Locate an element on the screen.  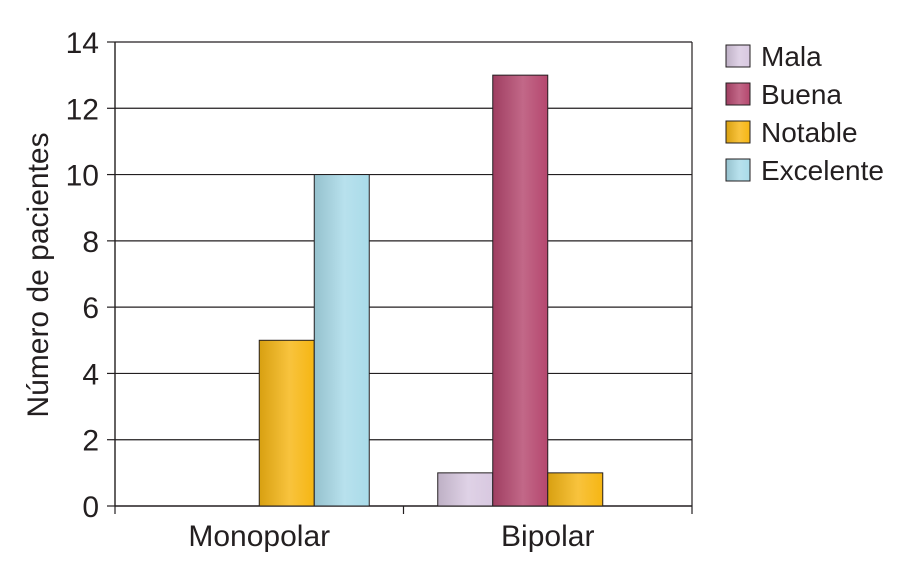
y-tick-label: 6 is located at coordinates (90, 308).